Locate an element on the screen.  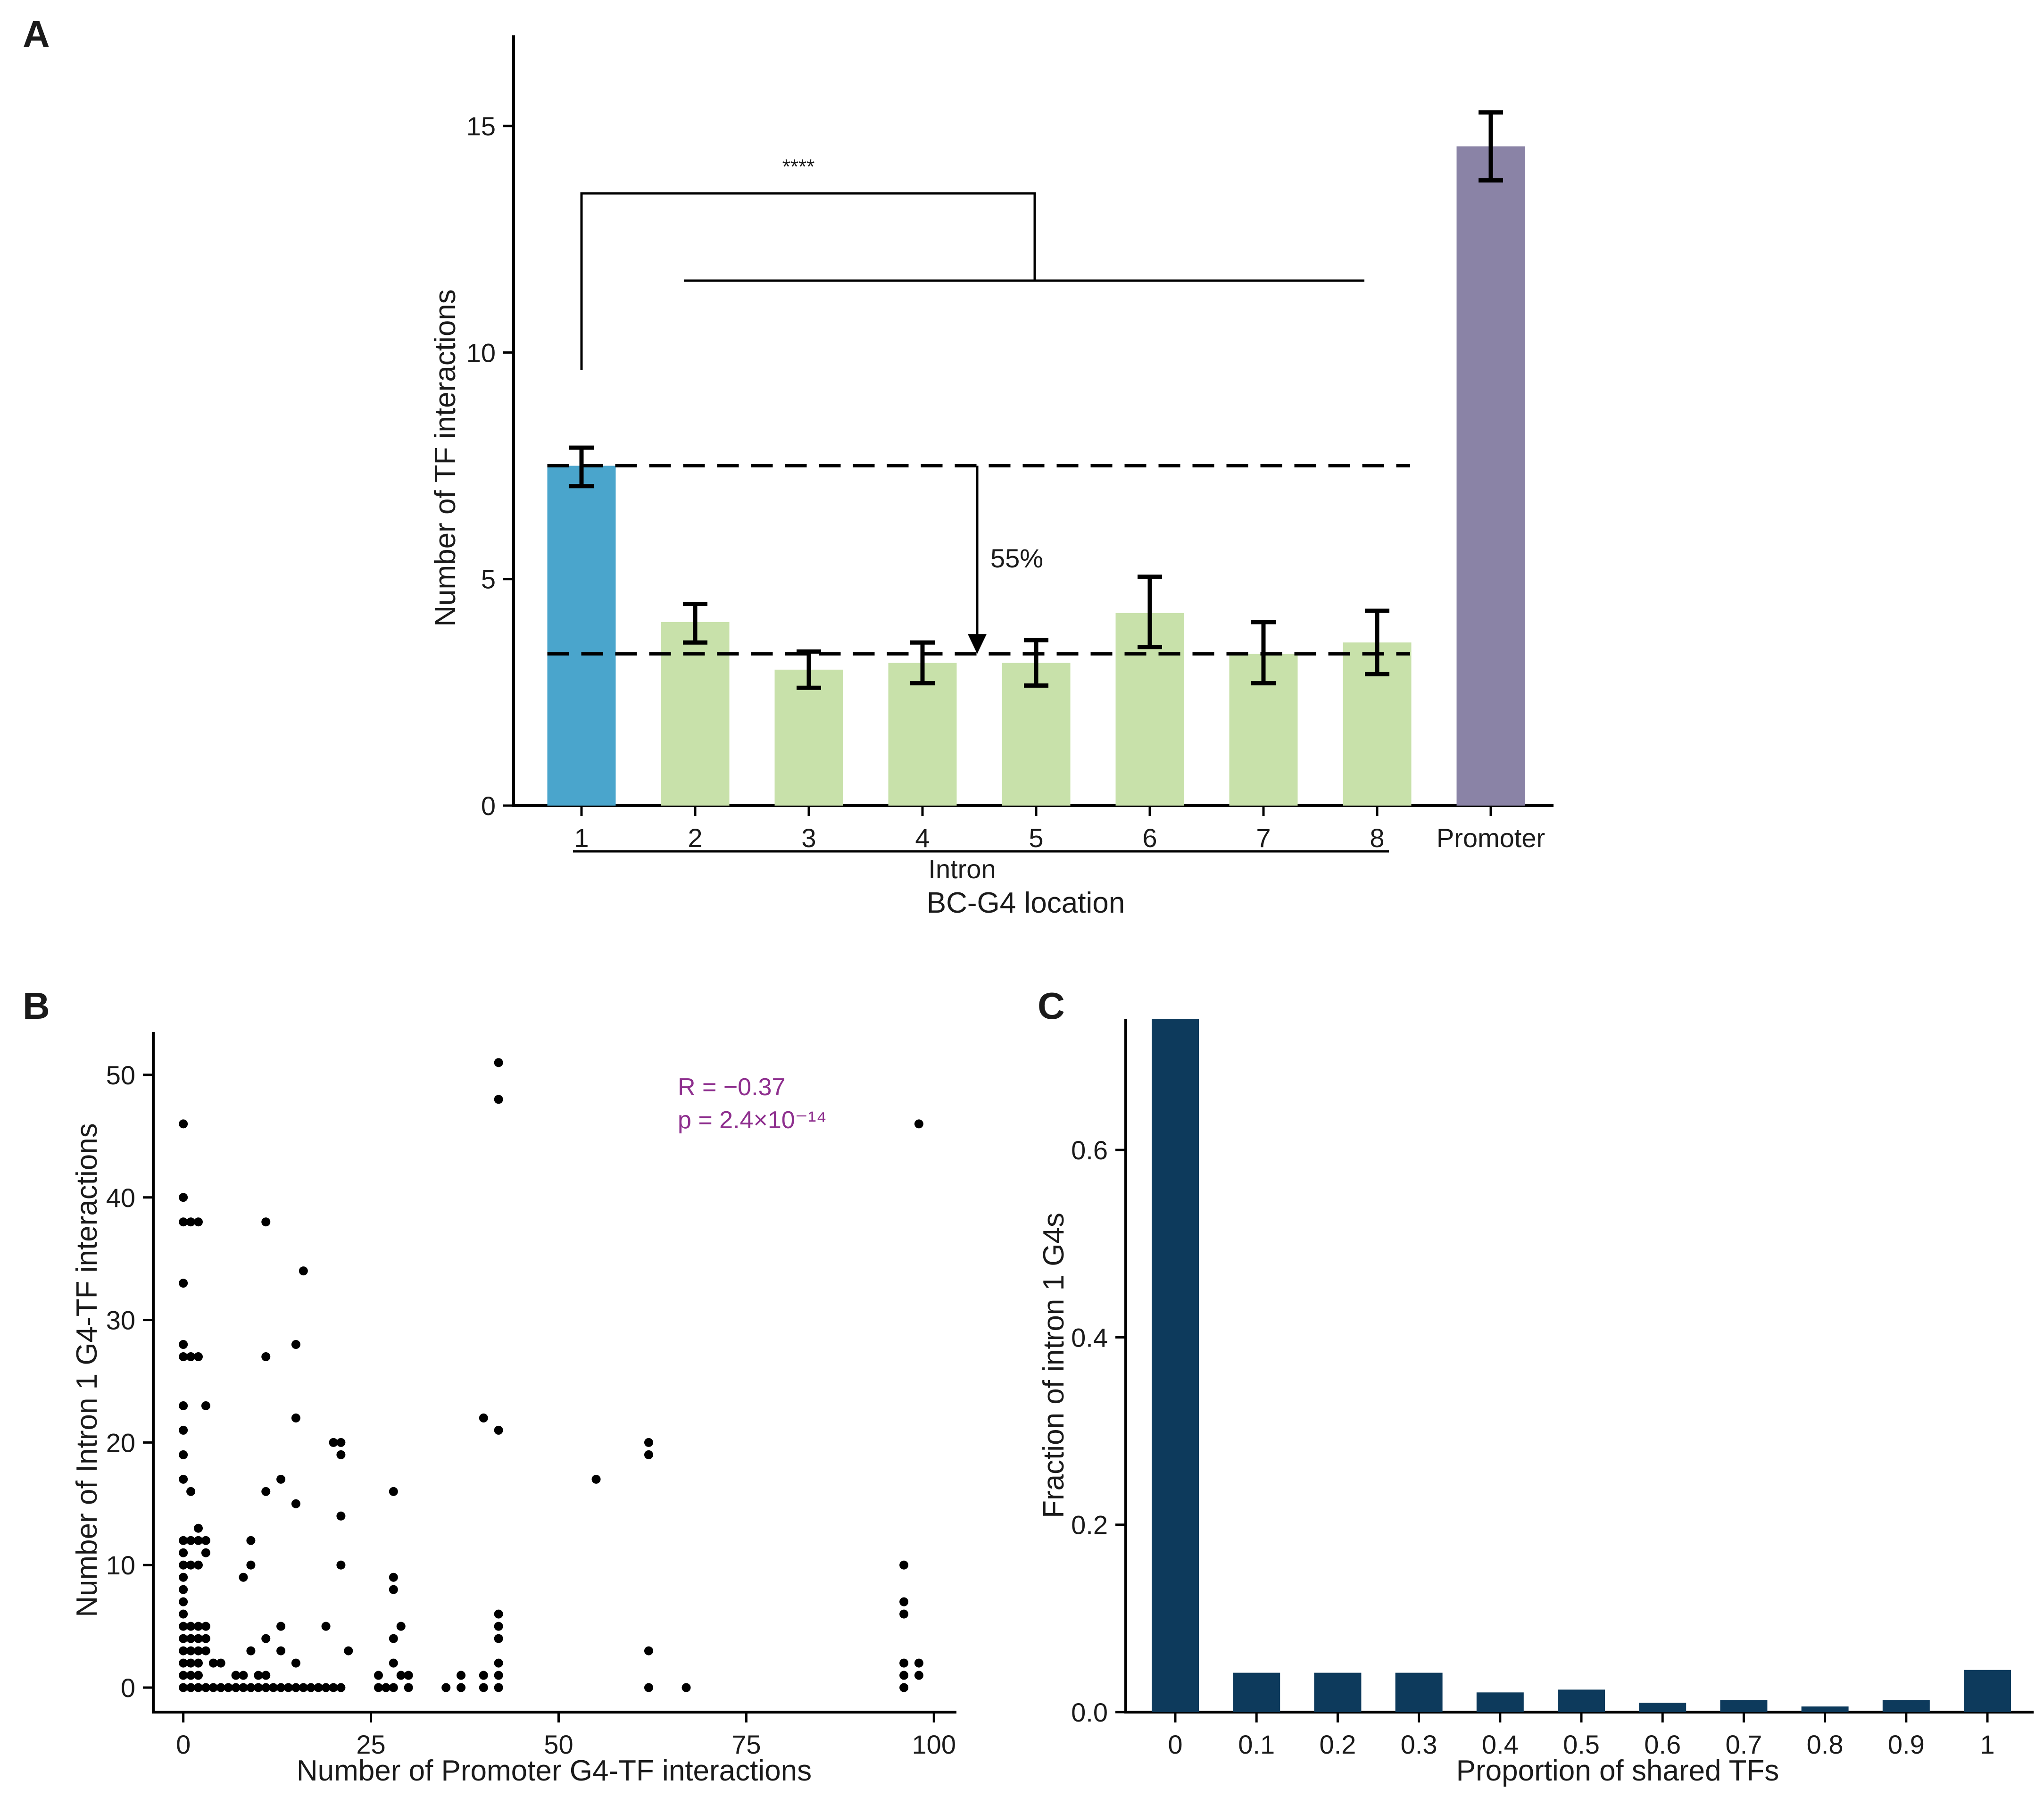
x-tick-label: 50 is located at coordinates (558, 1744).